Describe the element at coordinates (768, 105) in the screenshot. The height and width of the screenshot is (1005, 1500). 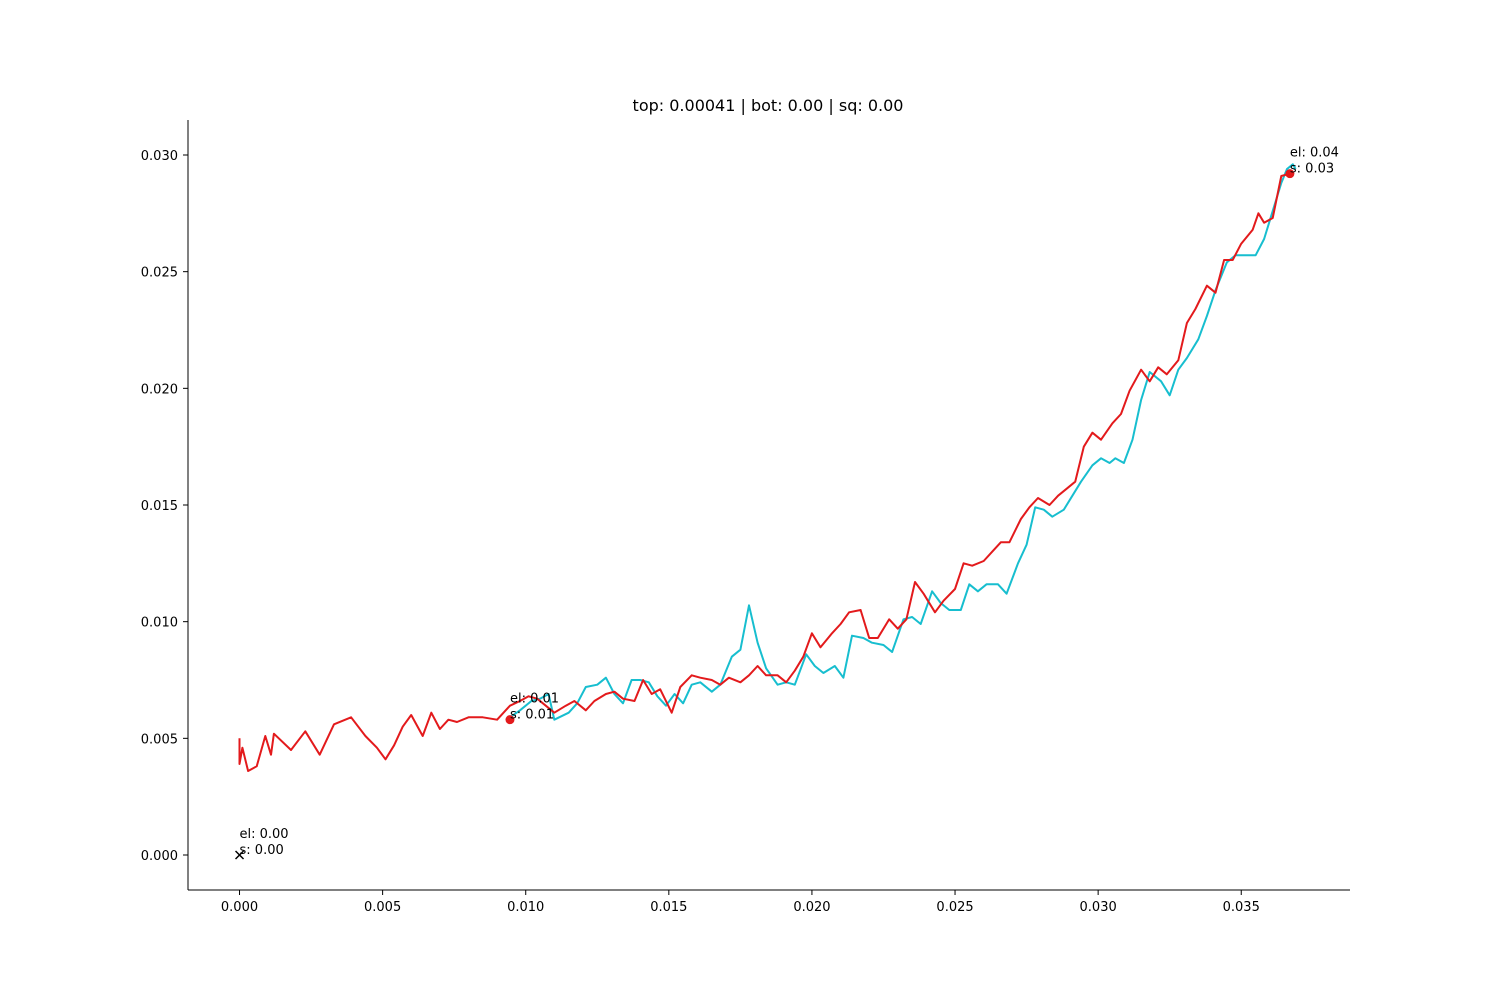
I see `chart-title: top: 0.00041 | bot: 0.00 | sq: 0.00` at that location.